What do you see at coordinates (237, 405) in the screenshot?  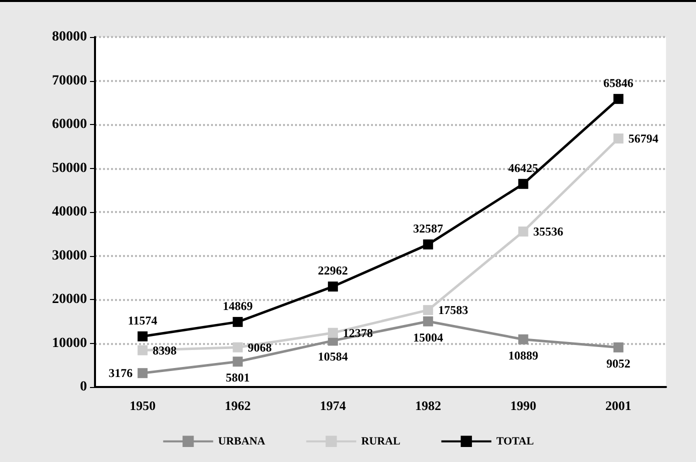 I see `x-tick-label: 1962` at bounding box center [237, 405].